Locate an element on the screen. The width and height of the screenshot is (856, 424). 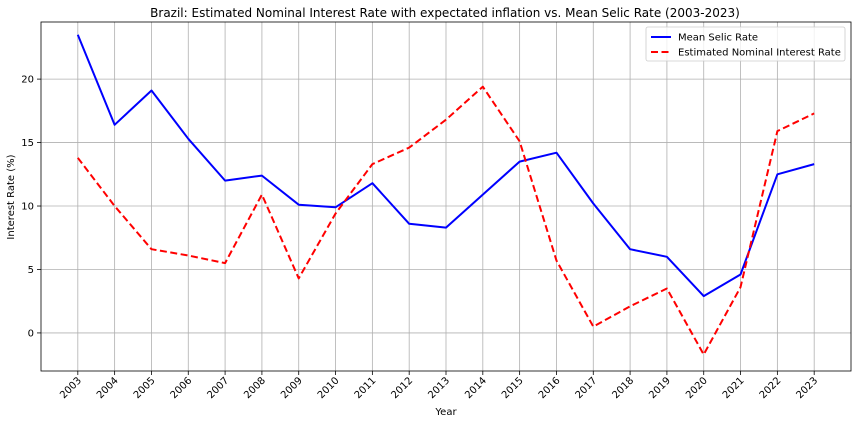
x-tick-label: 2014 is located at coordinates (476, 388).